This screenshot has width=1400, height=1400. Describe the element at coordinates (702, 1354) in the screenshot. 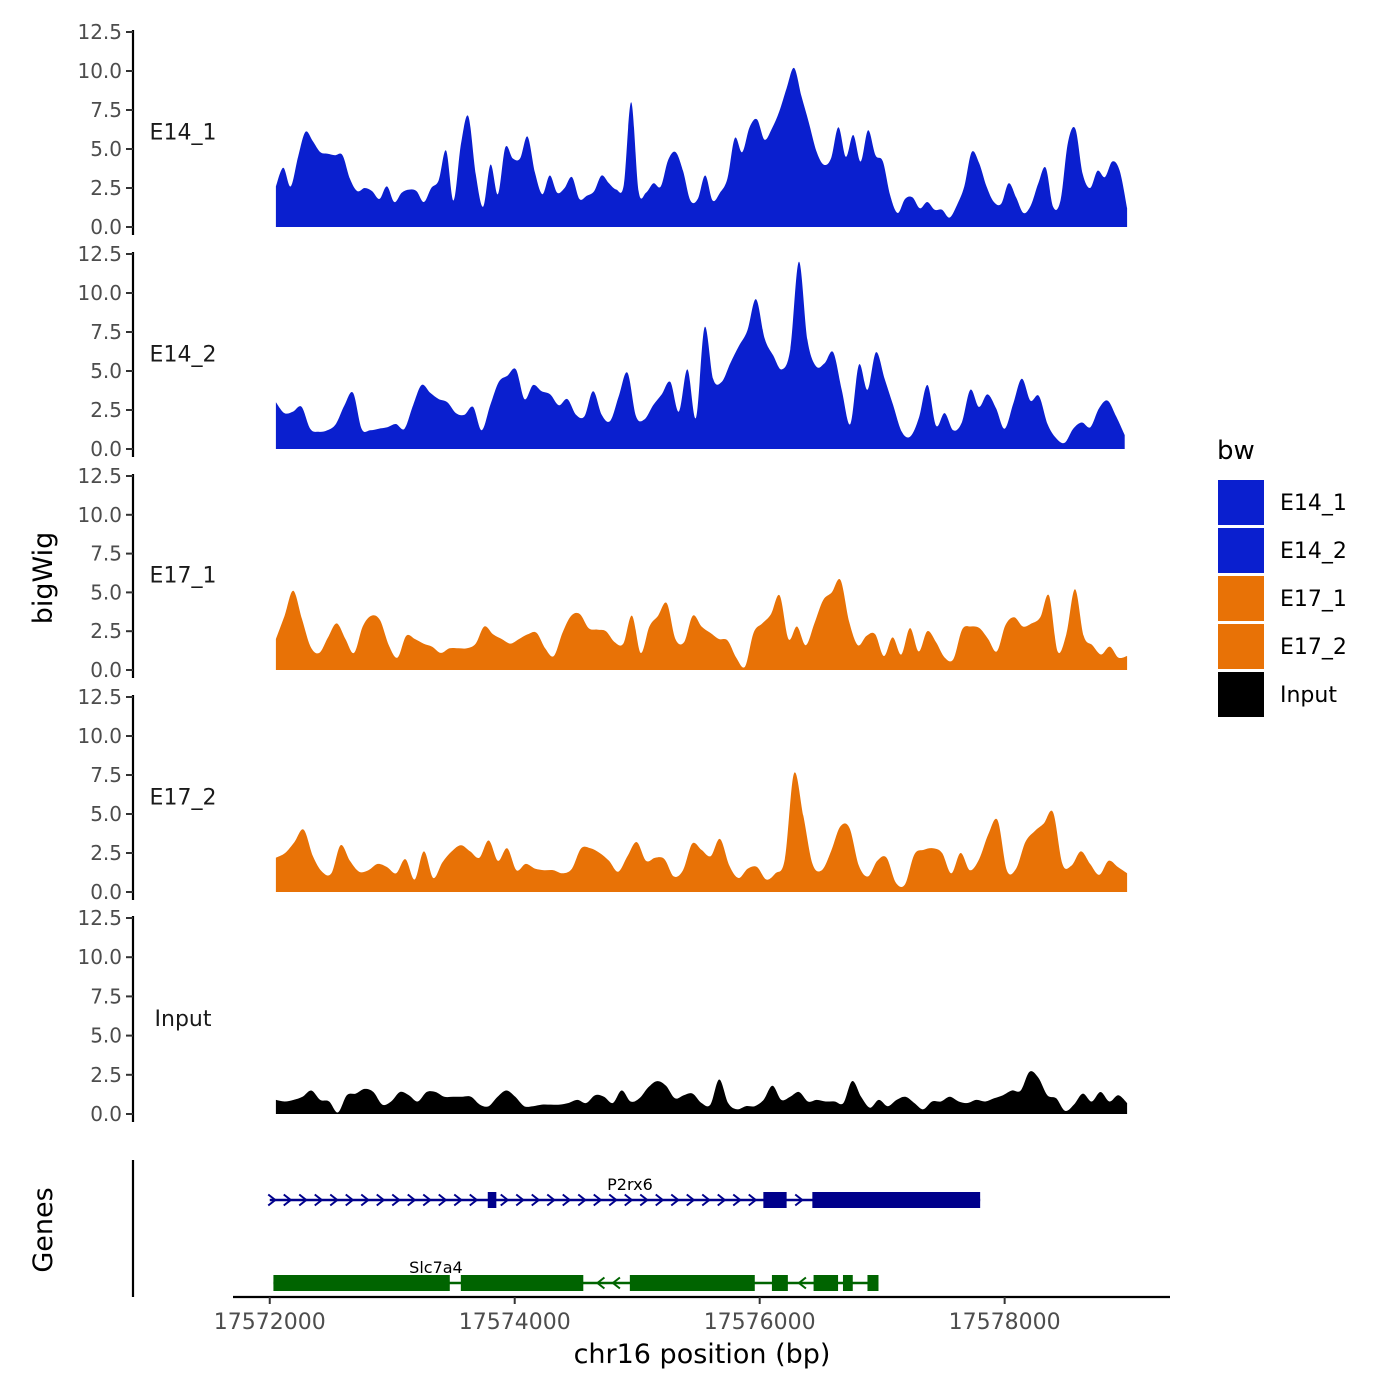

I see `x-axis-title: chr16 position (bp)` at that location.